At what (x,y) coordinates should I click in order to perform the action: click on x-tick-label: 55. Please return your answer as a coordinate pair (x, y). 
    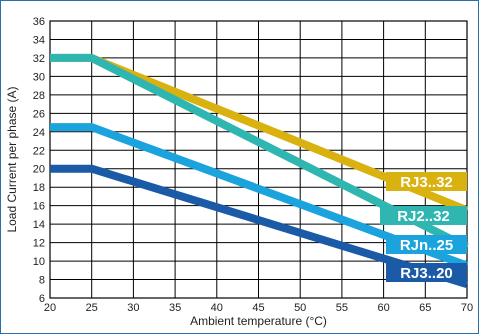
    Looking at the image, I should click on (342, 308).